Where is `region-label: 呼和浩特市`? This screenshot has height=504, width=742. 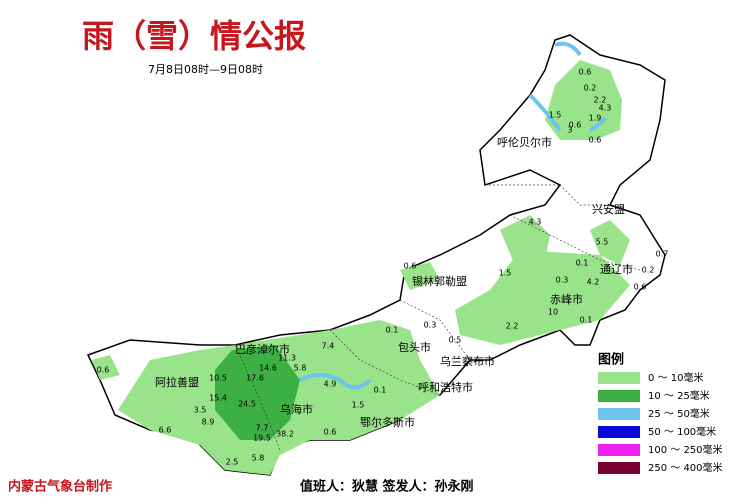
region-label: 呼和浩特市 is located at coordinates (445, 387).